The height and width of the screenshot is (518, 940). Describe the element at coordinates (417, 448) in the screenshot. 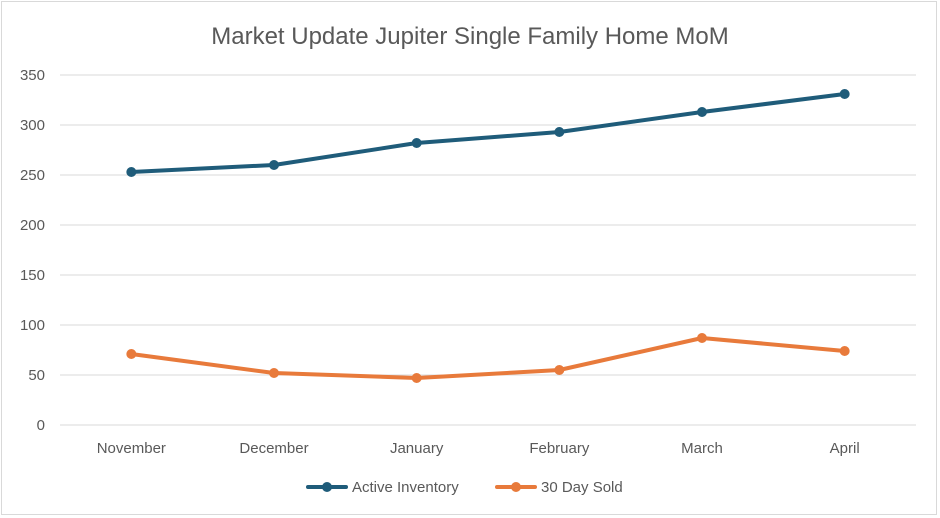

I see `x-tick-label: January` at that location.